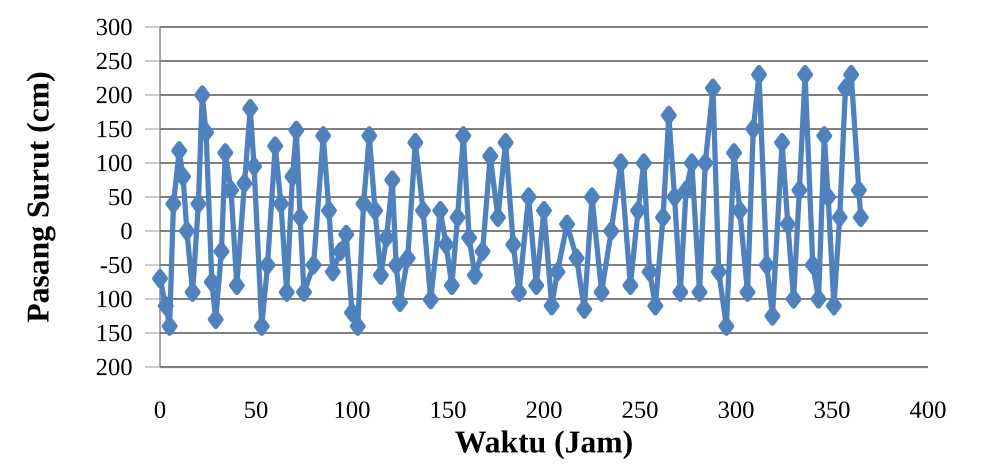  I want to click on x-tick-label: 400, so click(928, 410).